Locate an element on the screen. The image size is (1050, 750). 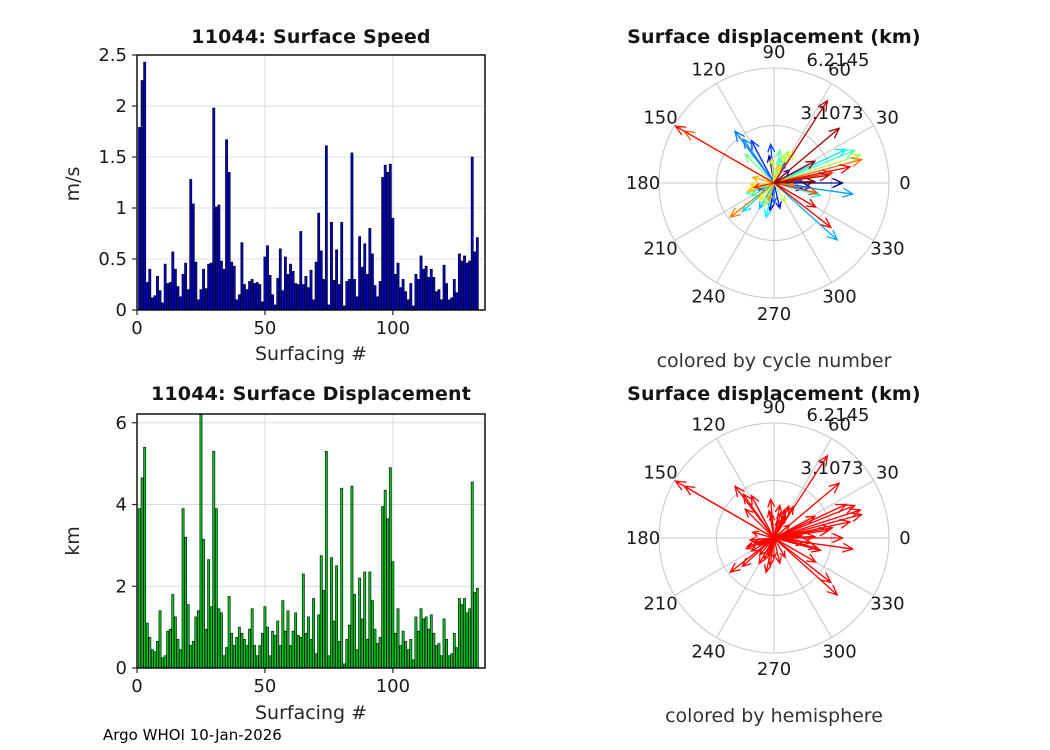
radius-tick-label: 6.2145 is located at coordinates (838, 60).